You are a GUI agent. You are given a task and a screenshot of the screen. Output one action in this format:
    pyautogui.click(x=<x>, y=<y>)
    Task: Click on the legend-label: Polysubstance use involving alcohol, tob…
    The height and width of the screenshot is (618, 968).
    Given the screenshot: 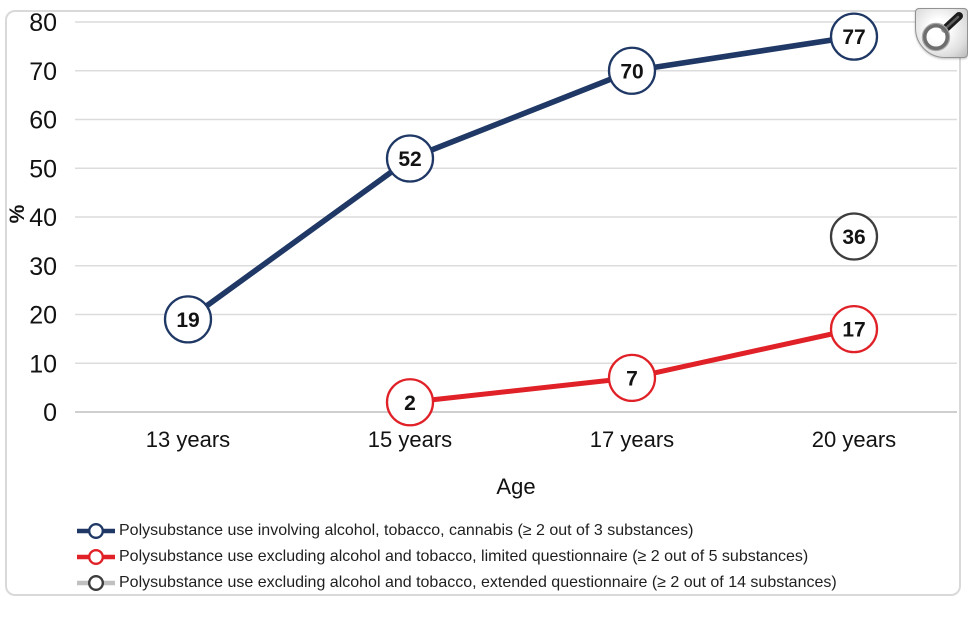 What is the action you would take?
    pyautogui.click(x=406, y=530)
    